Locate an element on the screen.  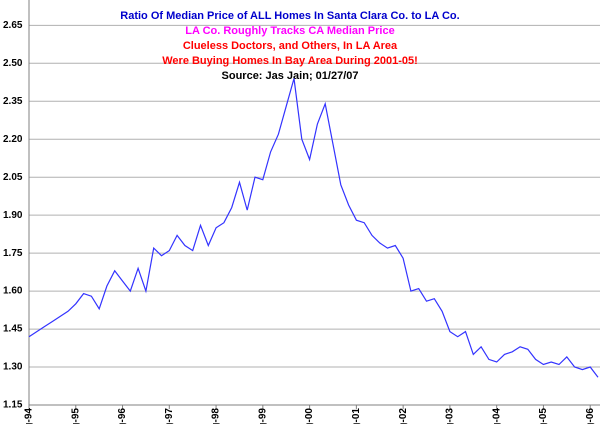
chart-title: LA Co. Roughly Tracks CA Median Price is located at coordinates (289, 31).